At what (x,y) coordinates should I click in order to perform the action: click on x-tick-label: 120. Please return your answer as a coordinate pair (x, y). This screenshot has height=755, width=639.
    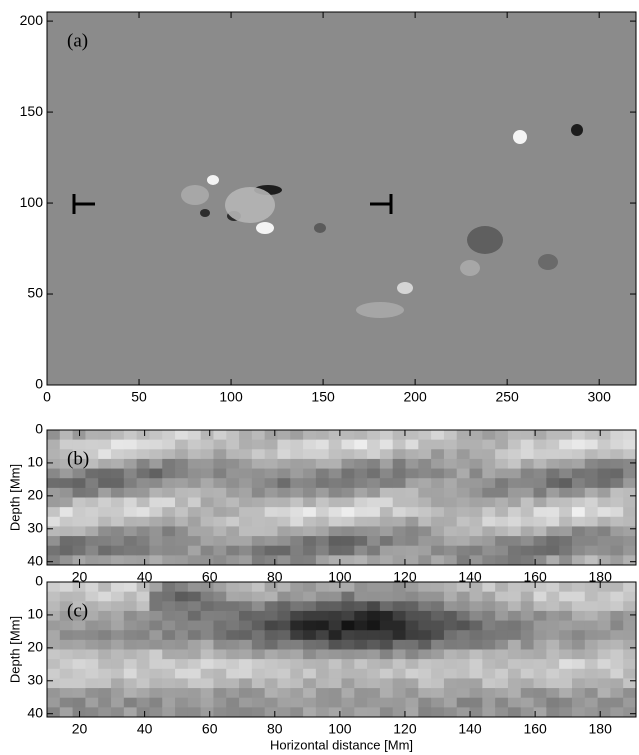
    Looking at the image, I should click on (405, 729).